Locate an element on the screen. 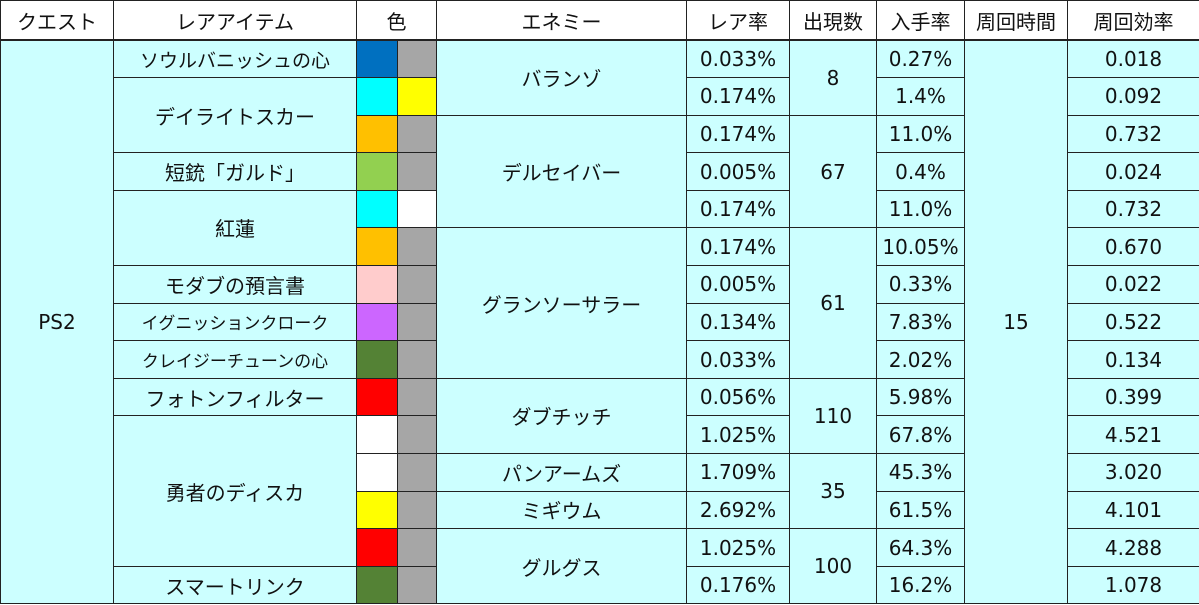  appear-count: 61 is located at coordinates (833, 303).